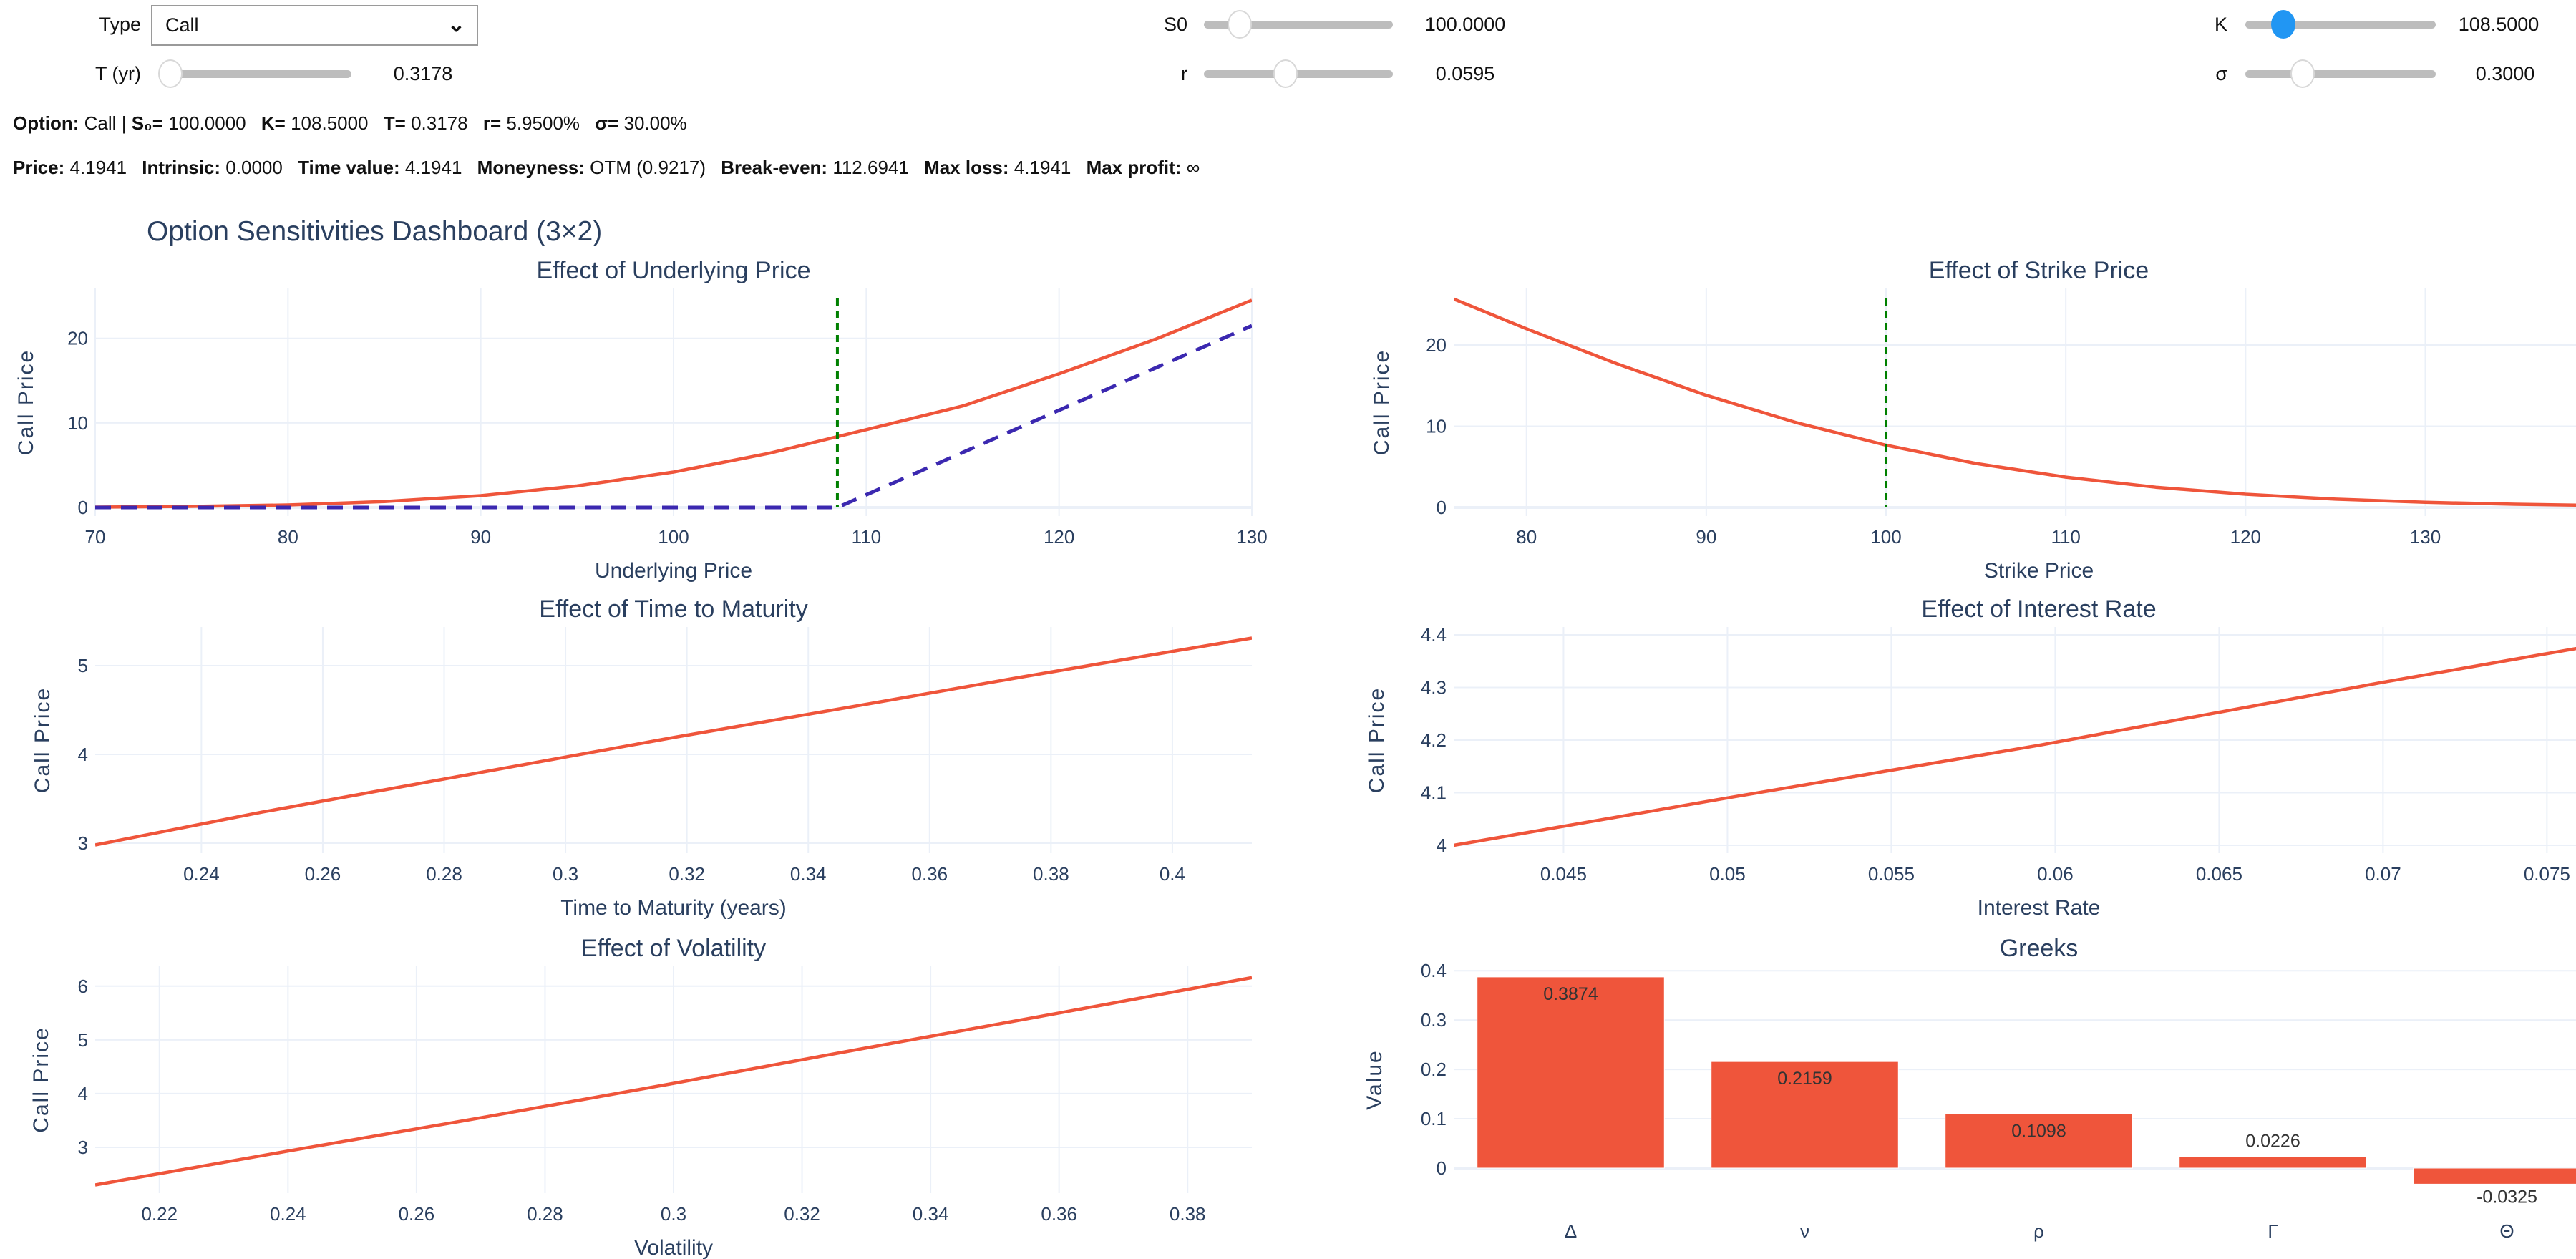 This screenshot has width=2576, height=1259. What do you see at coordinates (1184, 73) in the screenshot?
I see `r-label: r` at bounding box center [1184, 73].